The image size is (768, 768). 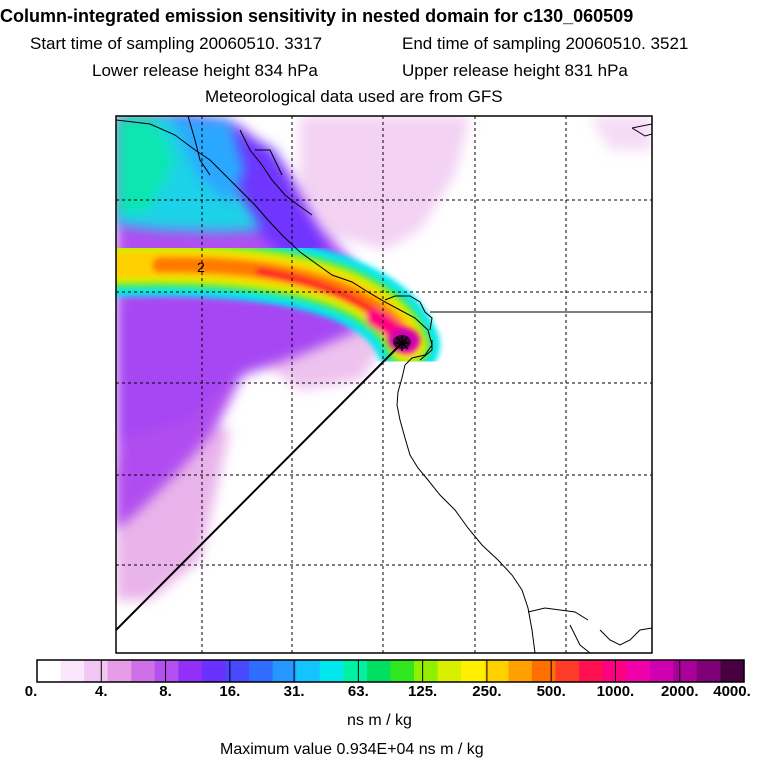 I want to click on units-label: ns m / kg, so click(x=379, y=720).